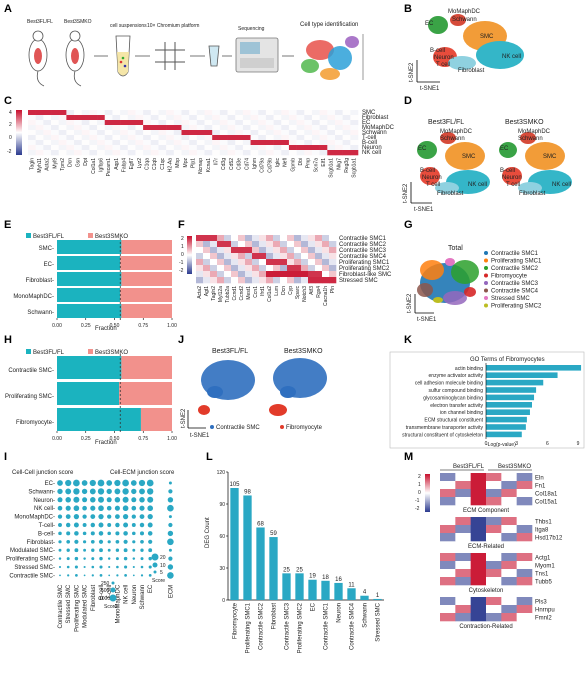 Image resolution: width=586 pixels, height=681 pixels. I want to click on dot-col-label: Contractile SMC, so click(61, 606).